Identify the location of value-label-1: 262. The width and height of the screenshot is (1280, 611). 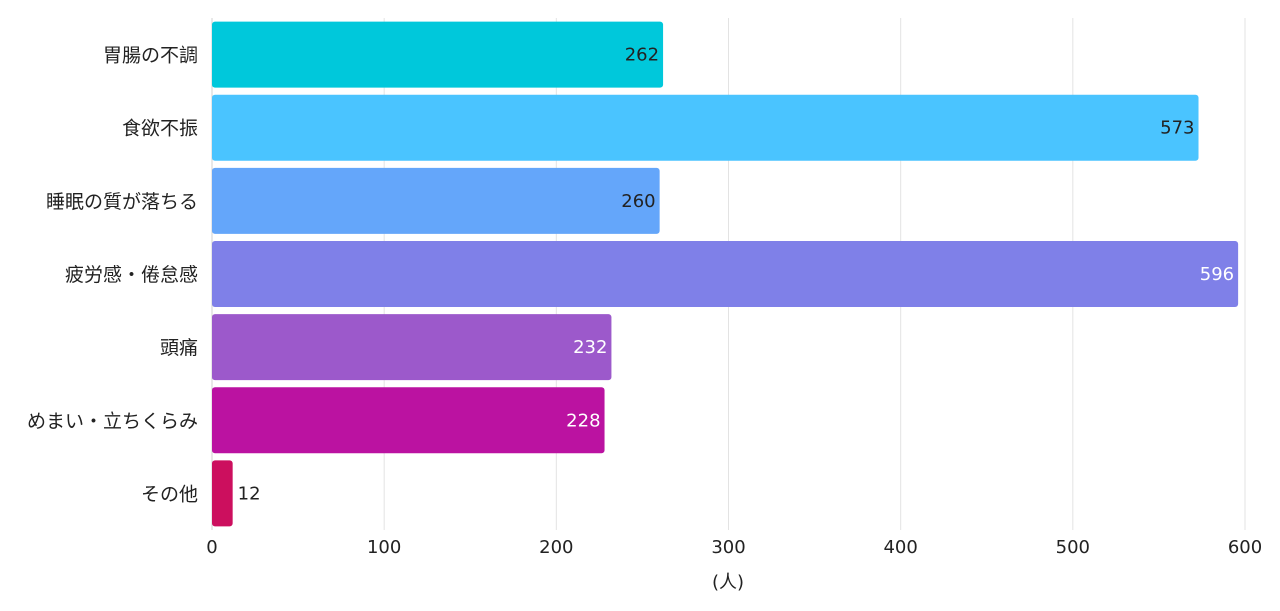
(642, 55).